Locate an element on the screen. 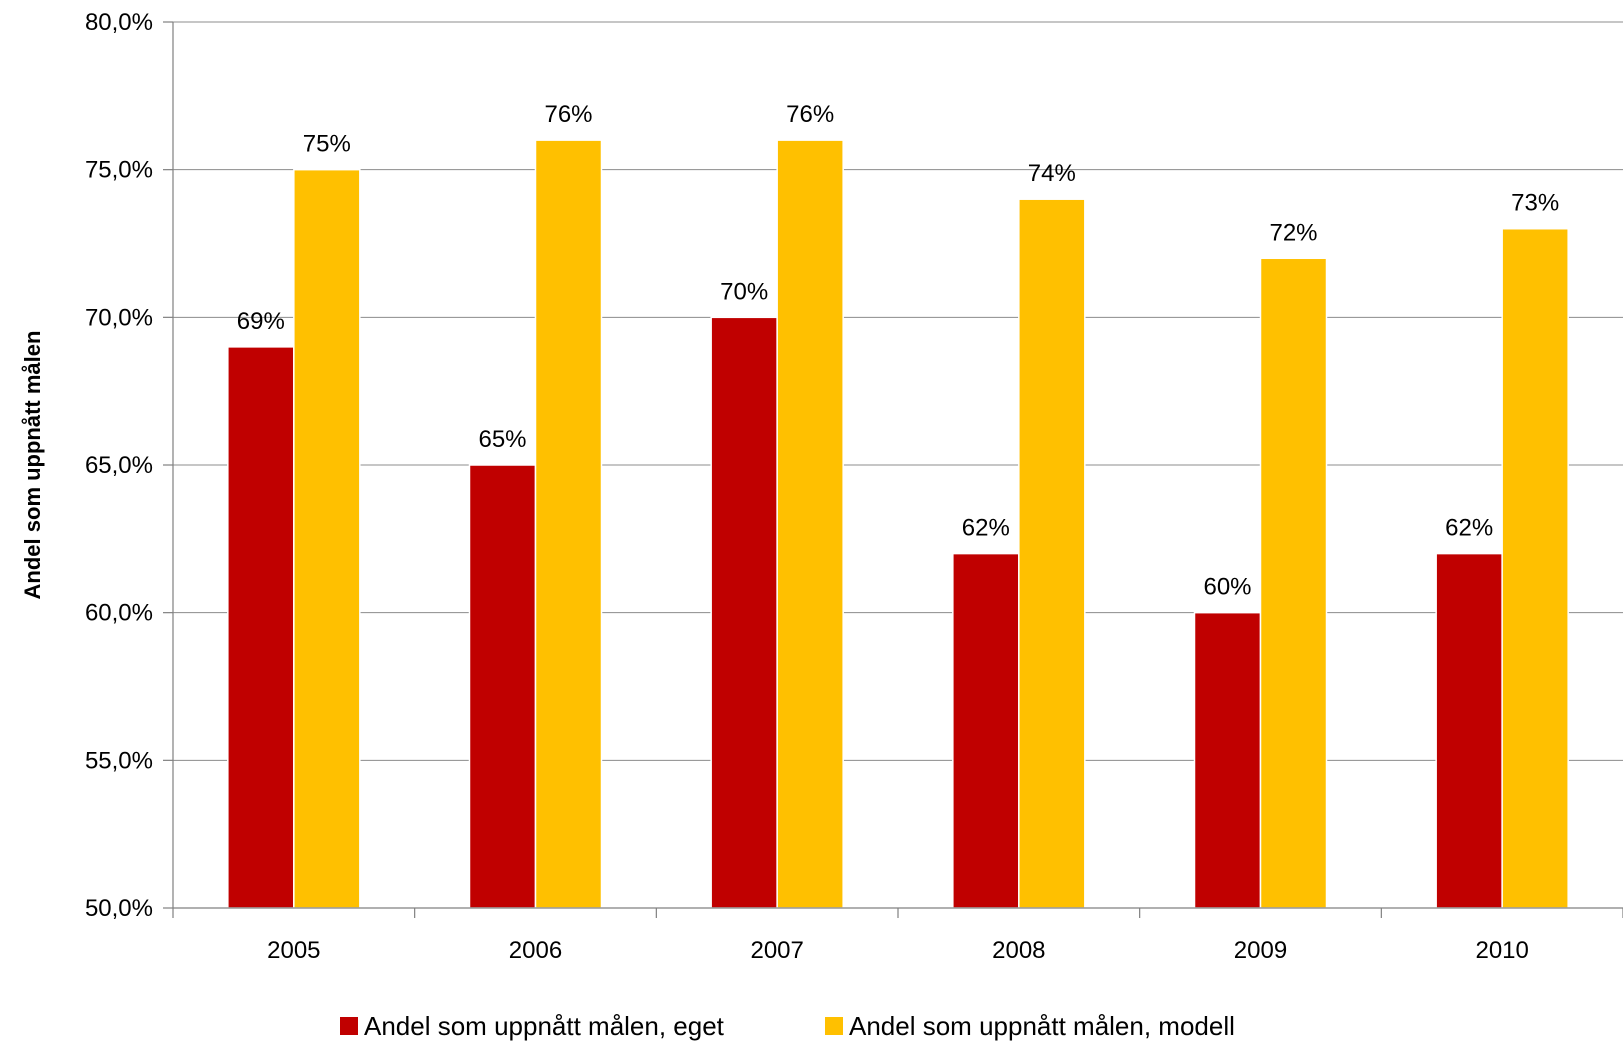 The image size is (1623, 1057). x-tick-label: 2009 is located at coordinates (1260, 950).